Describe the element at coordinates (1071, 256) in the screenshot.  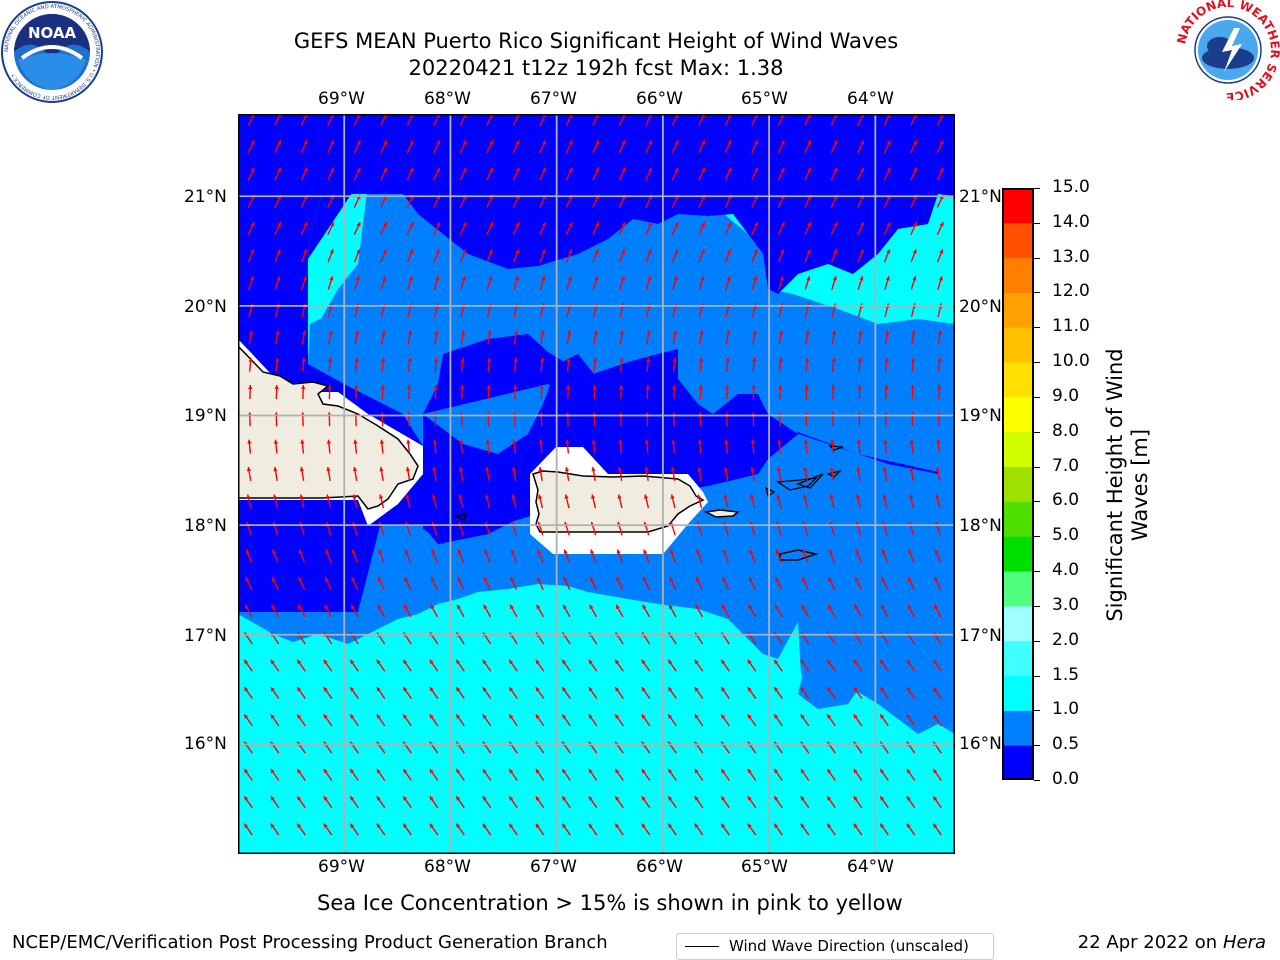
I see `colorbar-tick-label: 13.0` at that location.